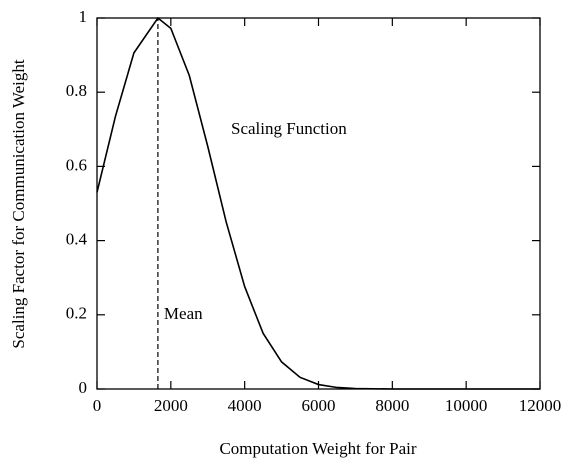 Image resolution: width=587 pixels, height=464 pixels. What do you see at coordinates (76, 313) in the screenshot?
I see `y-tick-label: 0.2` at bounding box center [76, 313].